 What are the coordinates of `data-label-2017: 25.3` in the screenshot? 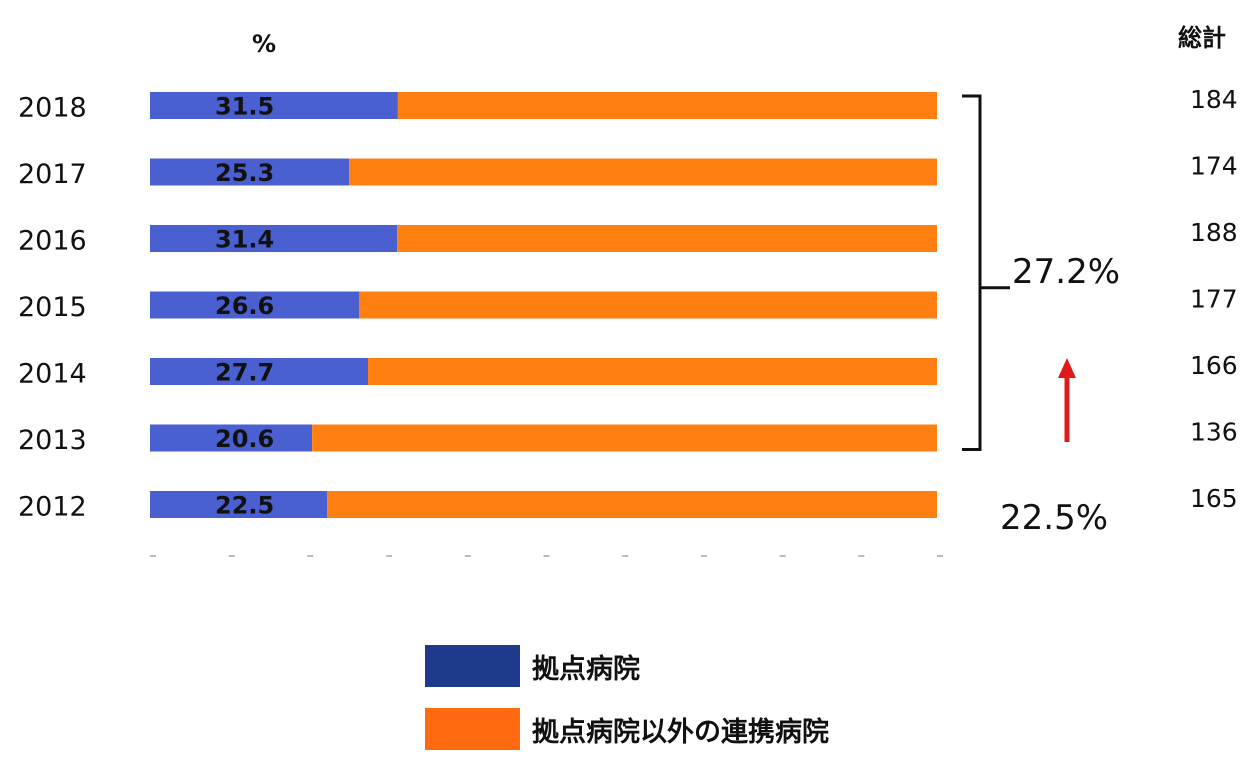 It's located at (244, 173).